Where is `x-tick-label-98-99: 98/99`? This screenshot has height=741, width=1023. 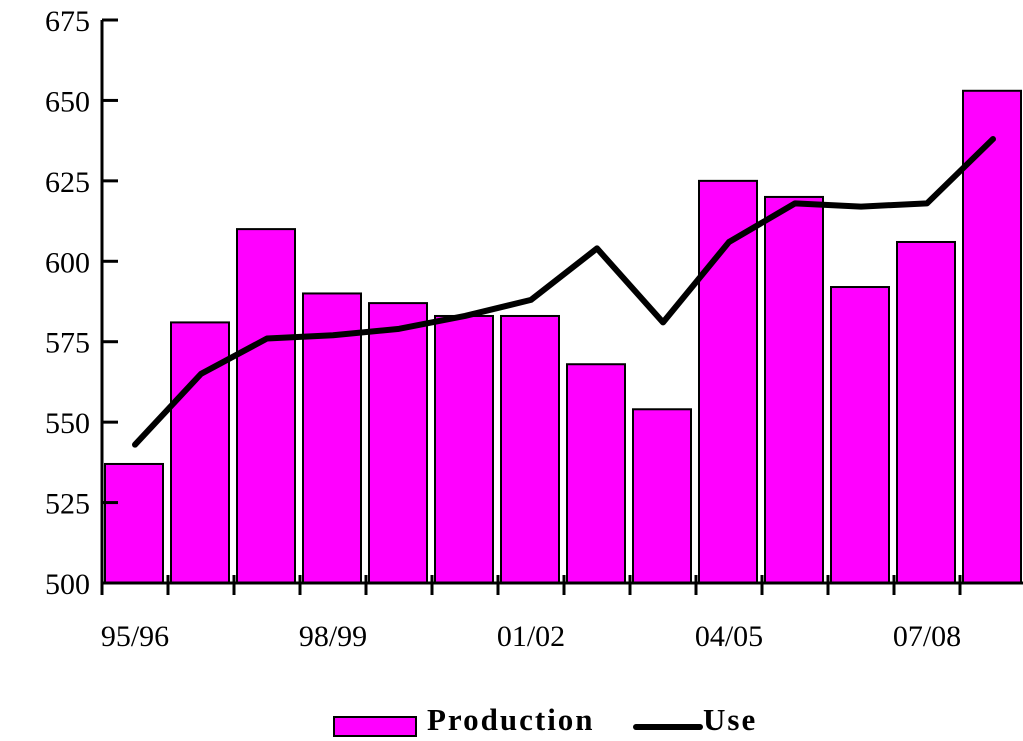 x-tick-label-98-99: 98/99 is located at coordinates (333, 636).